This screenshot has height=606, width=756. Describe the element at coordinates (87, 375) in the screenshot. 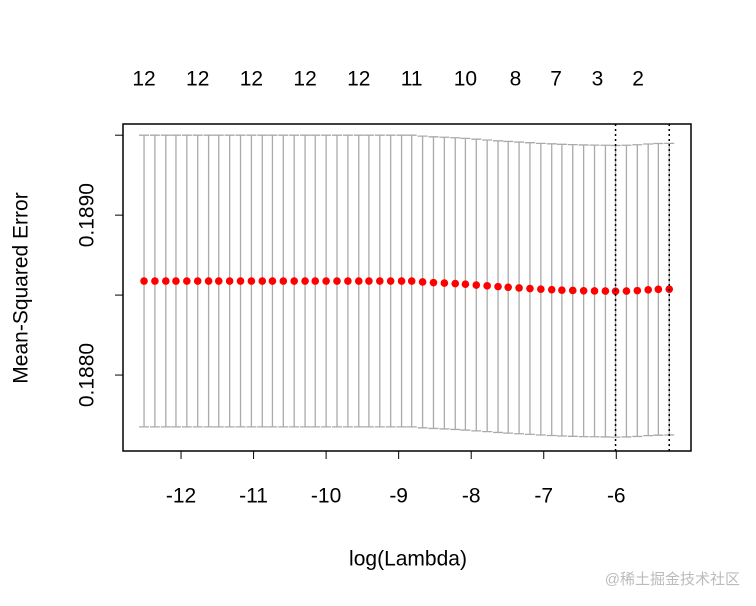

I see `y-tick-label: 0.1880` at that location.